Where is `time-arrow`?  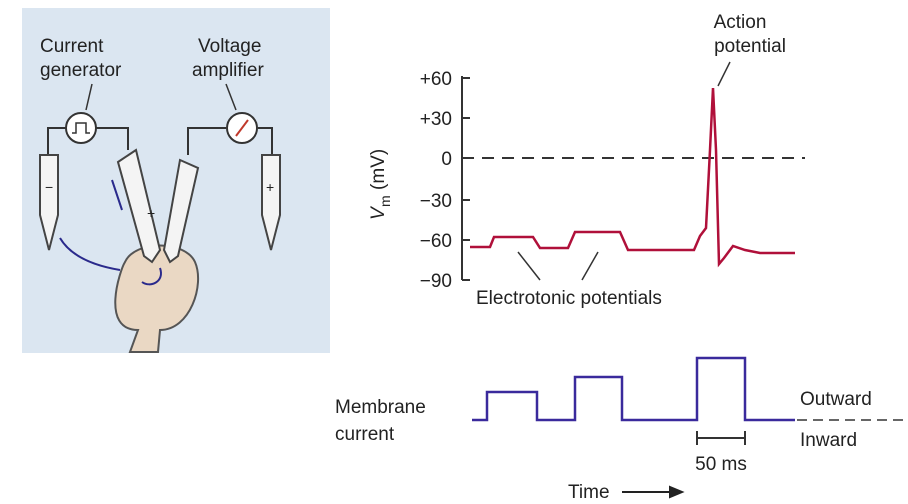
time-arrow is located at coordinates (653, 492).